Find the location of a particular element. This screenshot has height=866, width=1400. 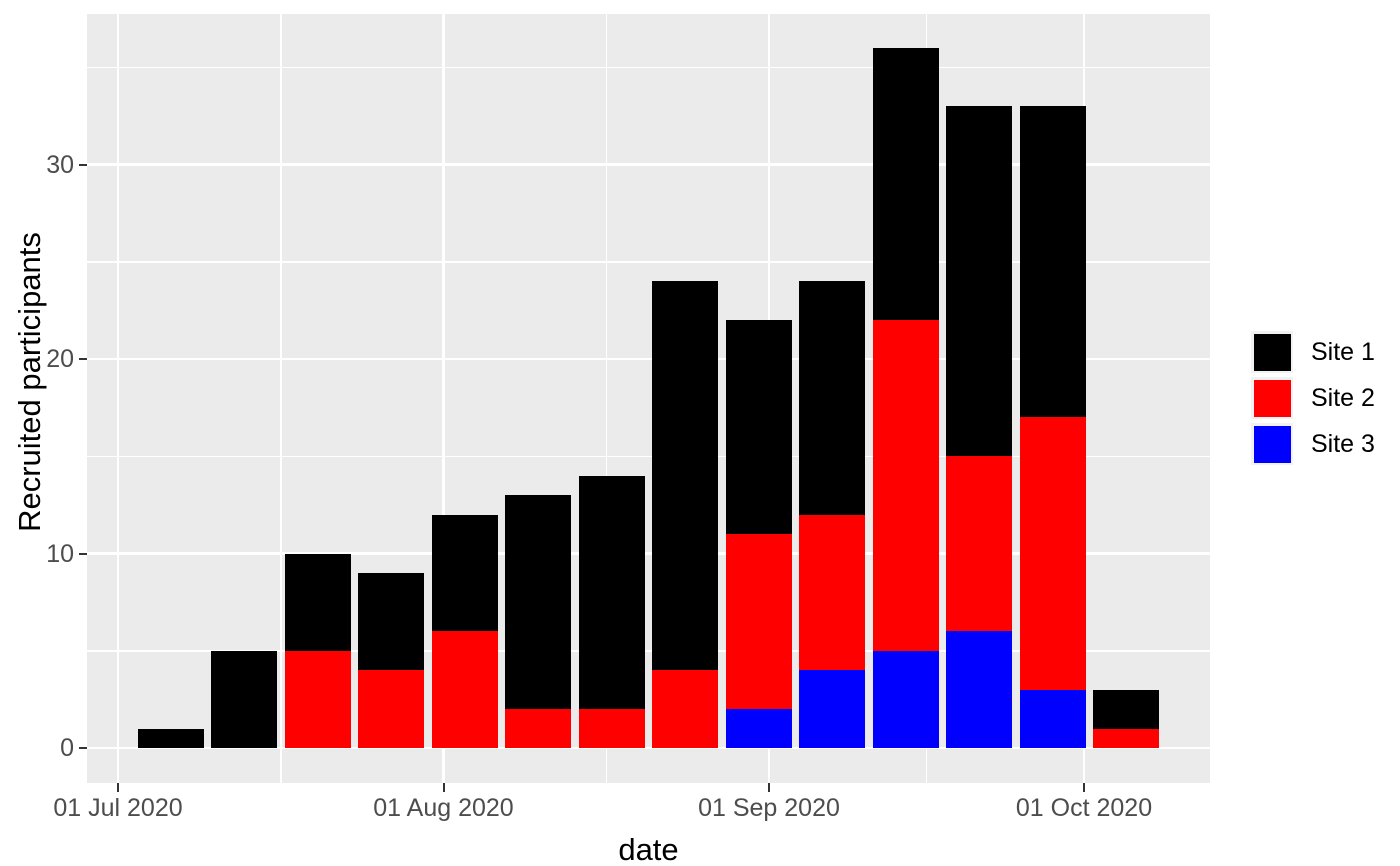

legend-key-site3 is located at coordinates (1272, 444).